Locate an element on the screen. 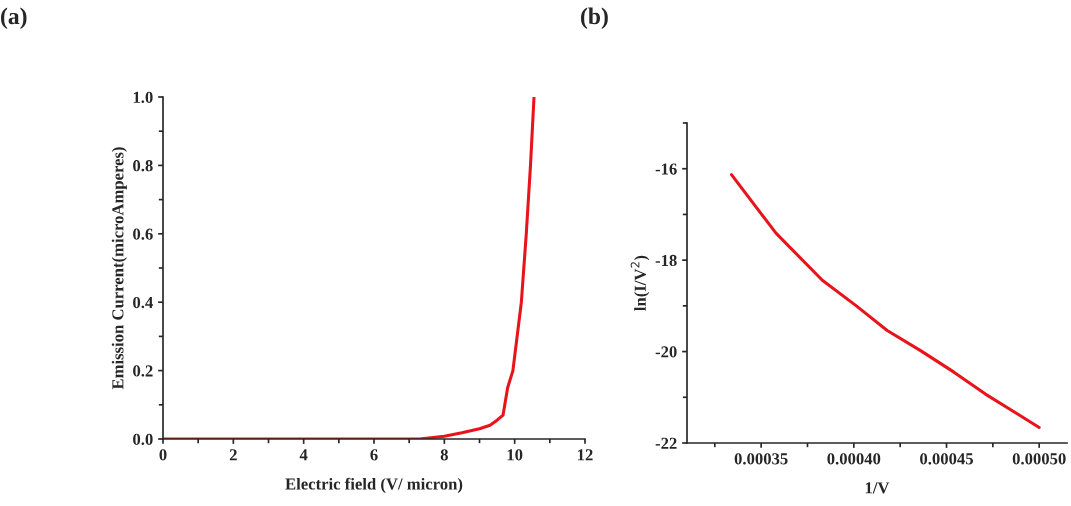 This screenshot has height=506, width=1071. x-tick-label: 2 is located at coordinates (233, 455).